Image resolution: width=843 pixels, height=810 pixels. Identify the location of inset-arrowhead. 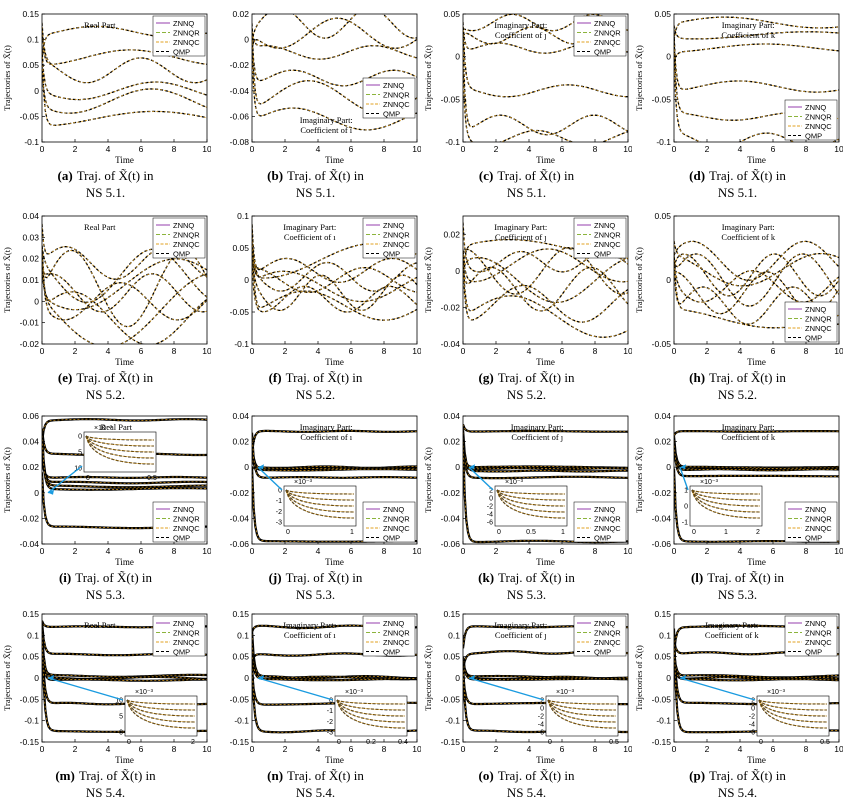
(683, 677).